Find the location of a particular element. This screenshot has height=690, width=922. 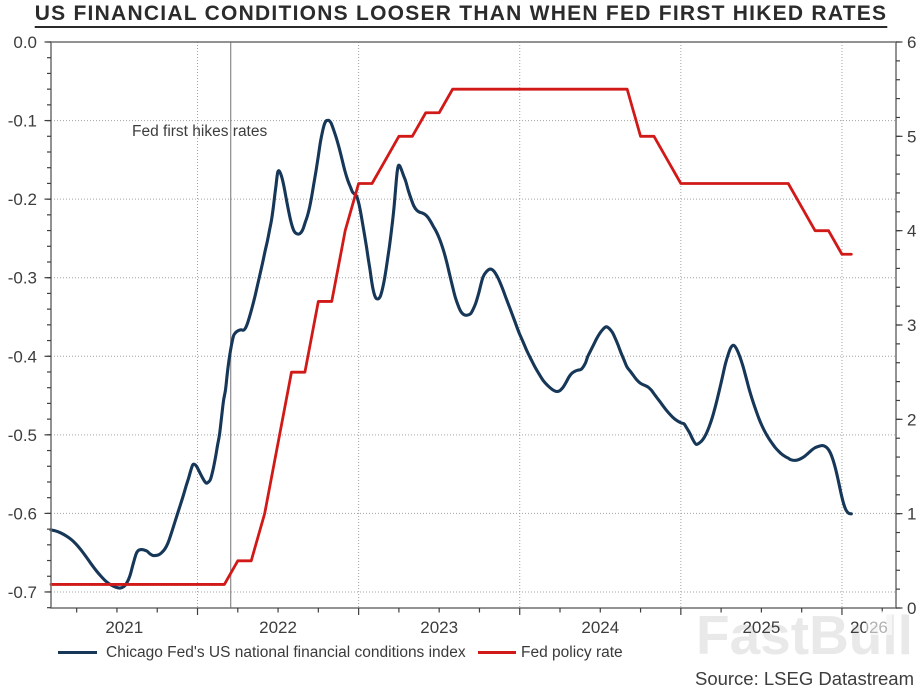

tick-label-right: 6 is located at coordinates (911, 42).